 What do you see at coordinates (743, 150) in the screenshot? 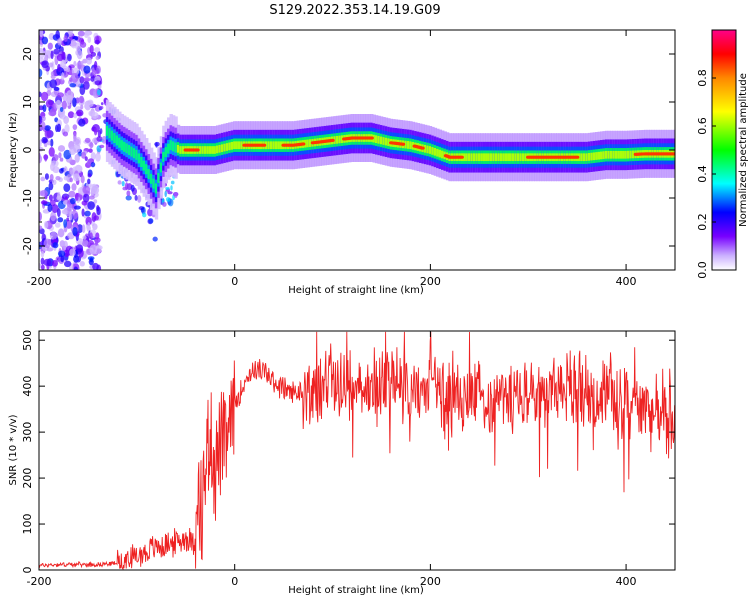
I see `colorbar-label: Normalized spectral amplitude` at bounding box center [743, 150].